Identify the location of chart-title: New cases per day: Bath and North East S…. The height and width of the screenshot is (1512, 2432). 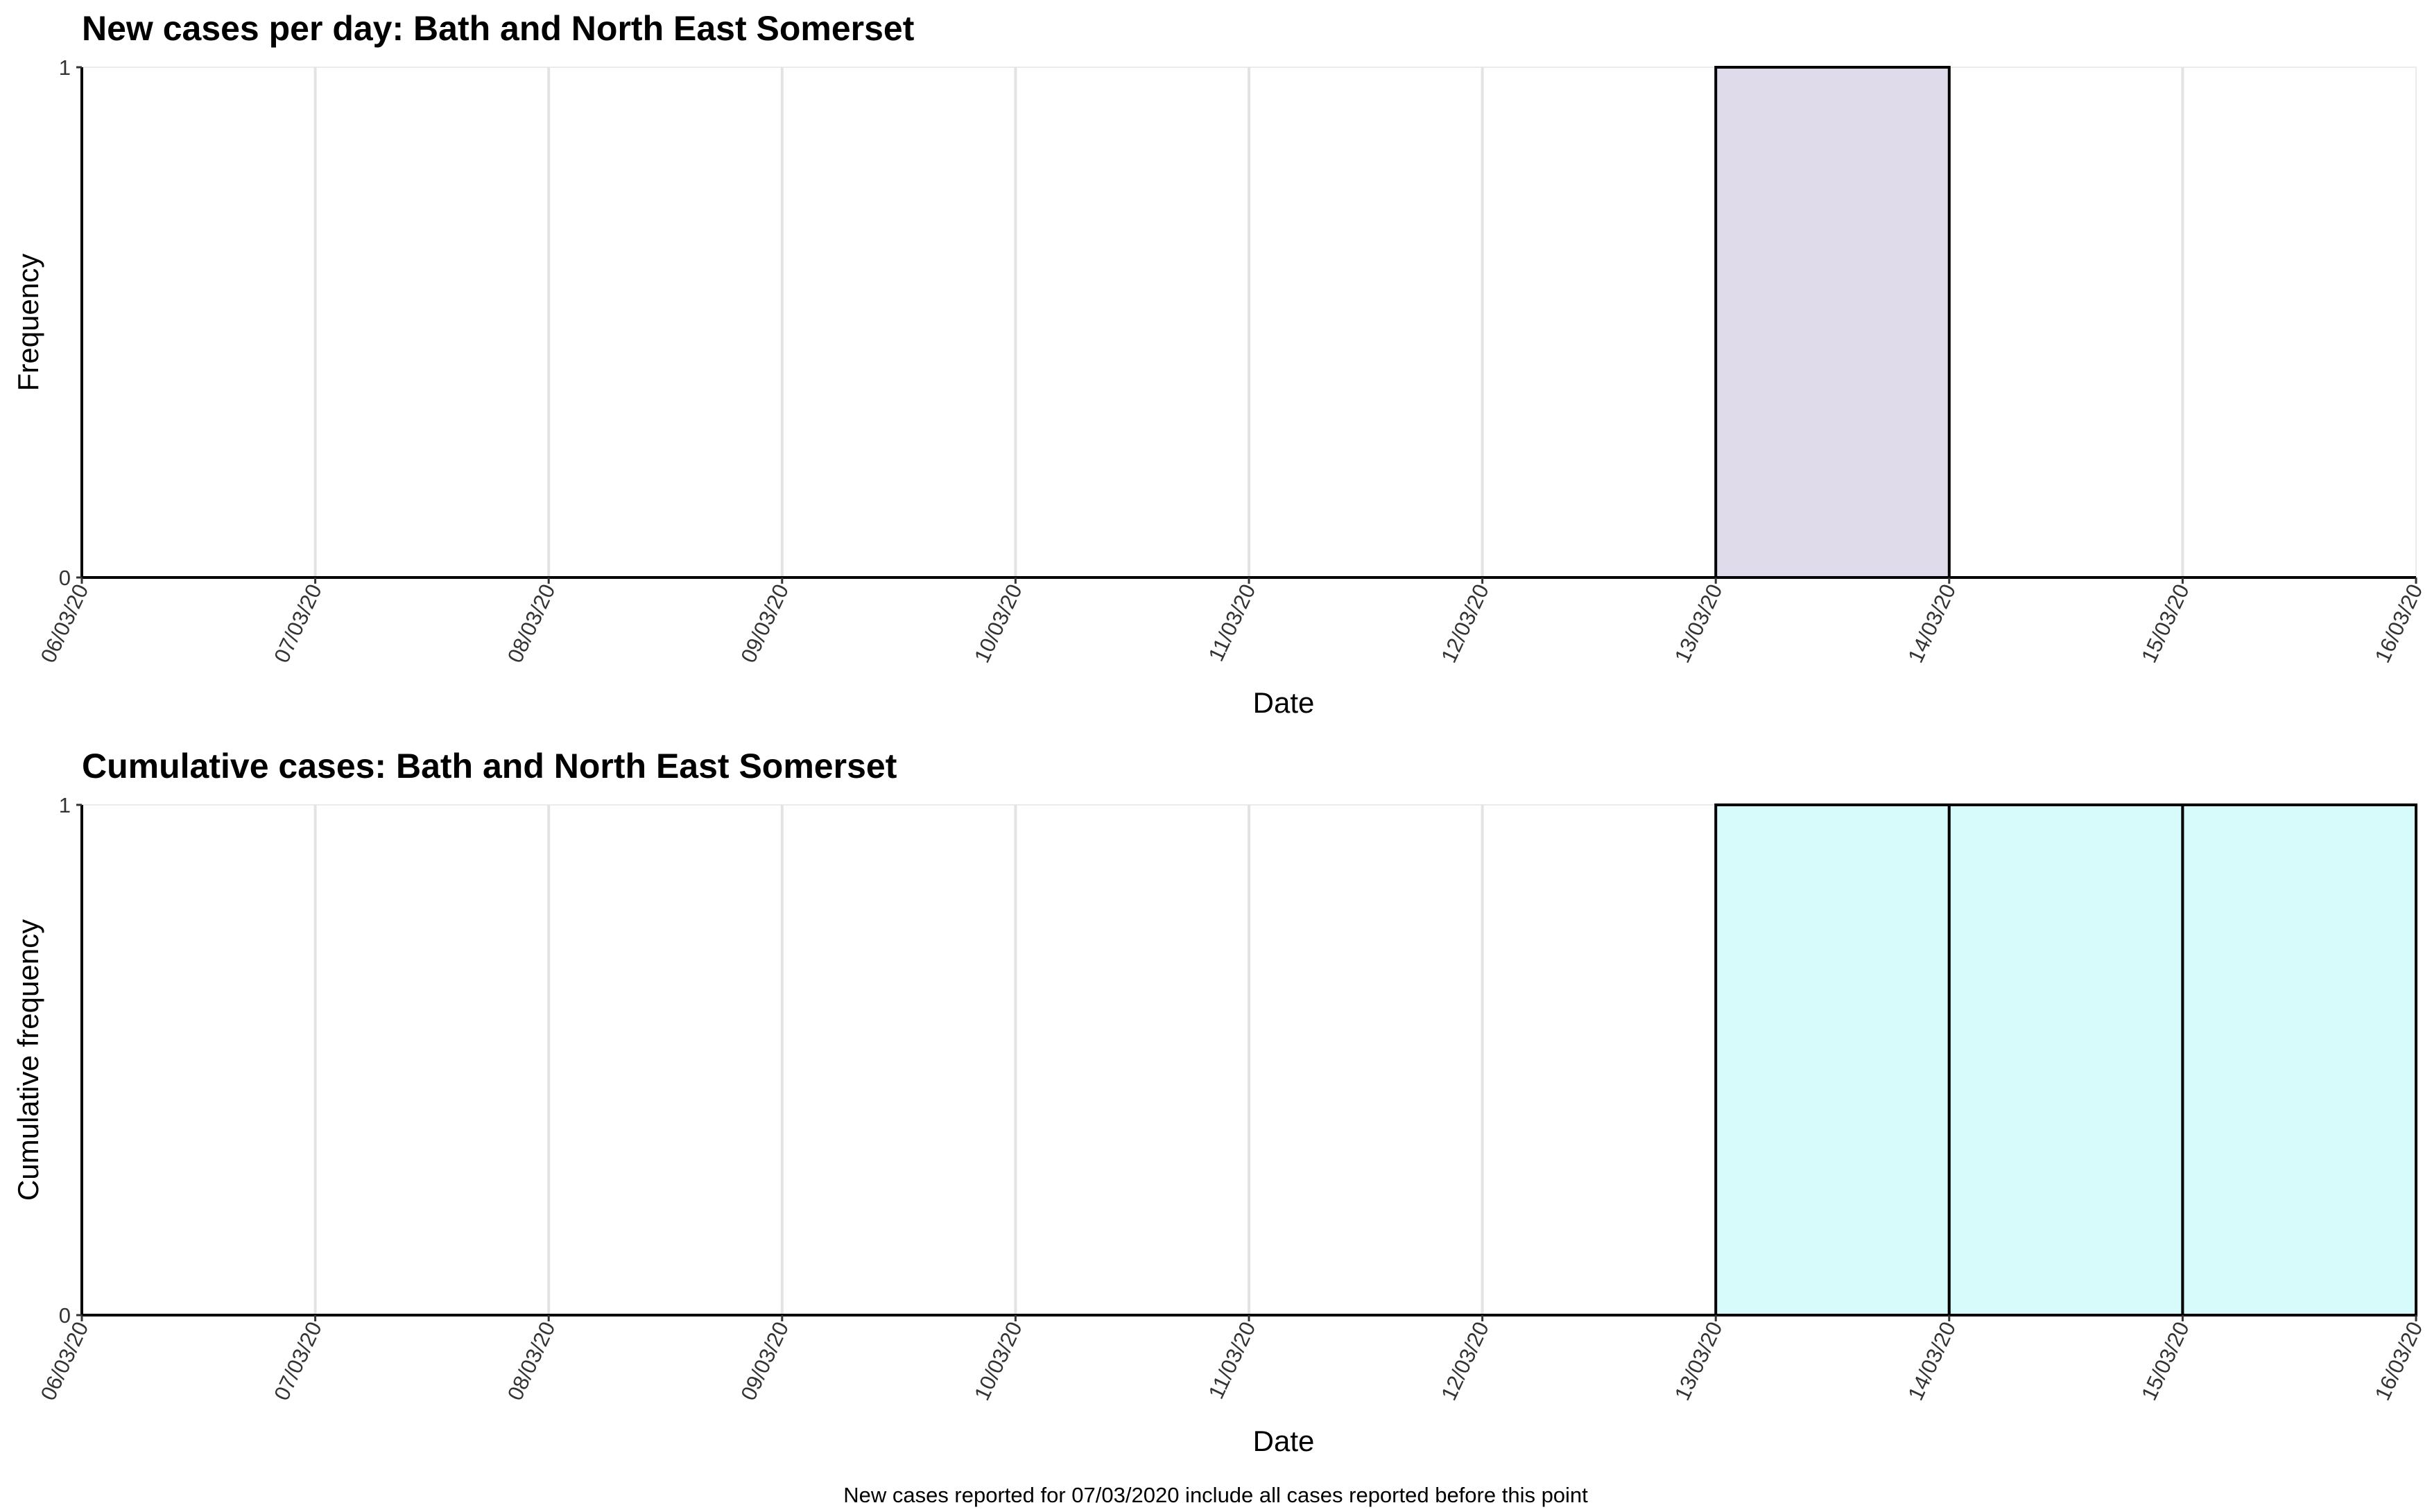
(498, 28).